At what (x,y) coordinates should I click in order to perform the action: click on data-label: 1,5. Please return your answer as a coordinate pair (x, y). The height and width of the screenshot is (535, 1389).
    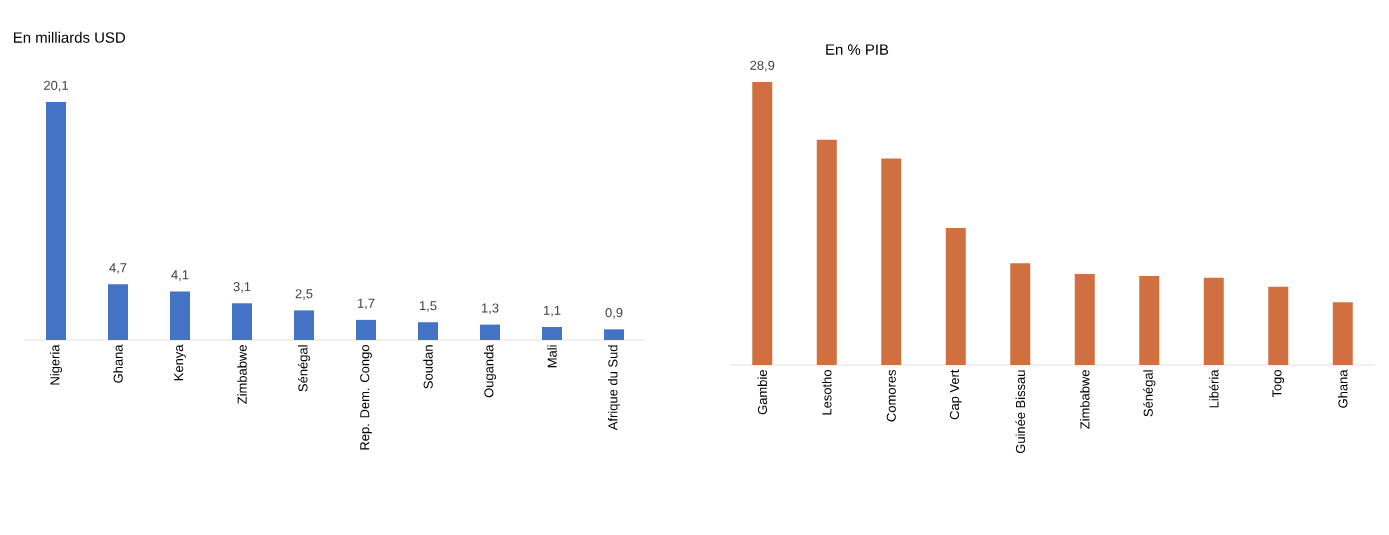
    Looking at the image, I should click on (428, 306).